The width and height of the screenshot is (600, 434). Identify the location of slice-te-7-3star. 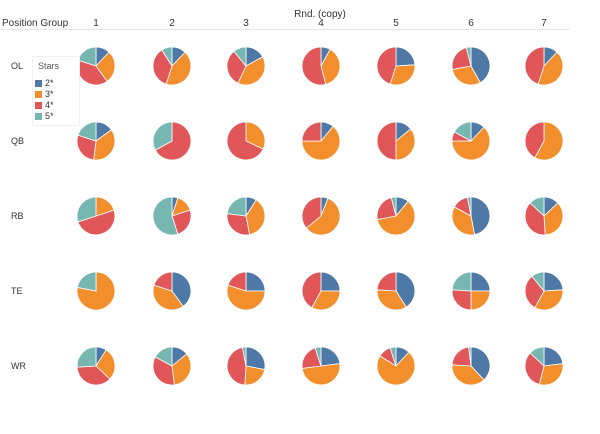
(549, 300).